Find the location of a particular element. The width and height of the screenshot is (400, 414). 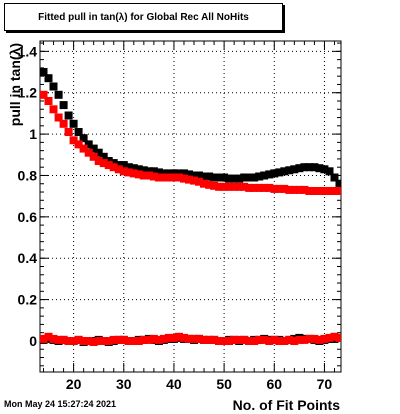

x-tick-label: 60 is located at coordinates (274, 384).